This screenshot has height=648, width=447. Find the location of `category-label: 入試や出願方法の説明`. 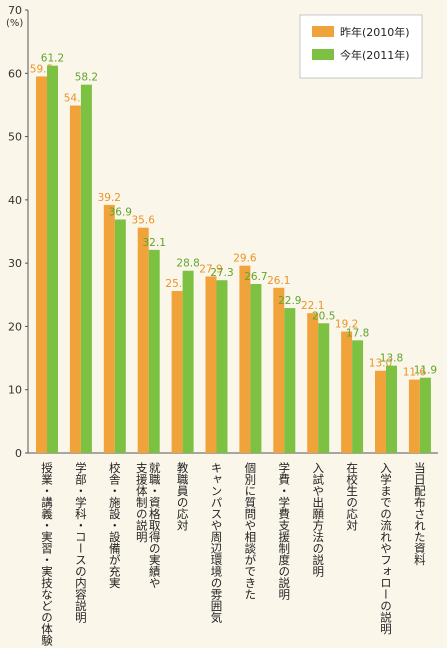

category-label: 入試や出願方法の説明 is located at coordinates (318, 520).